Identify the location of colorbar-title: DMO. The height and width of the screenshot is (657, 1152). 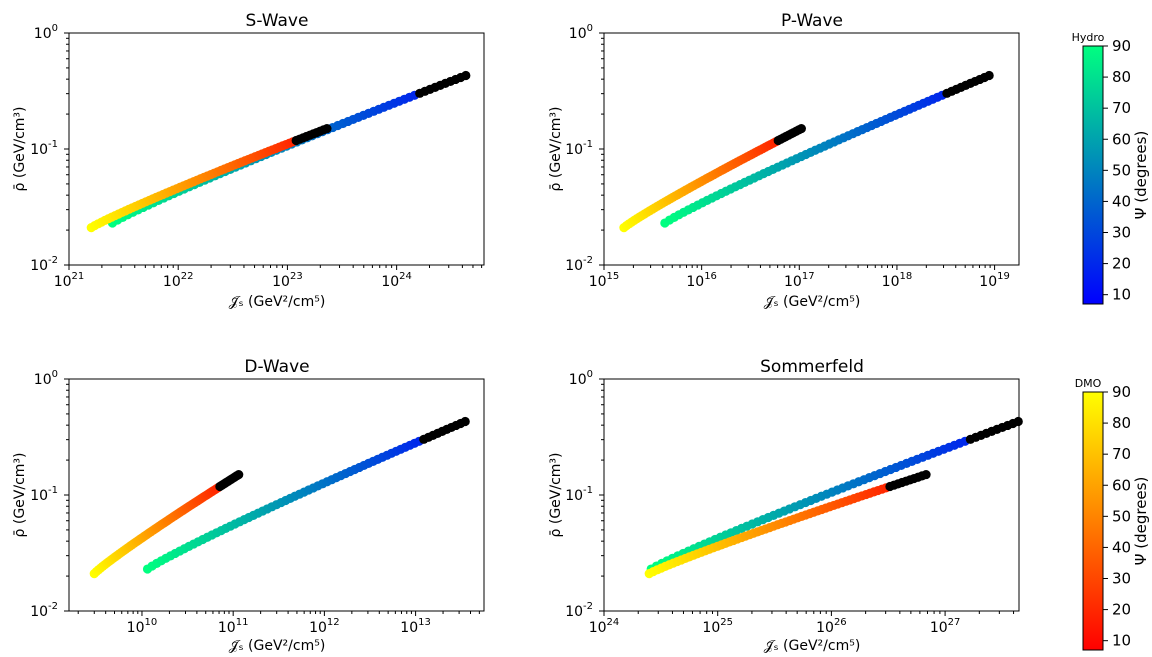
(1088, 383).